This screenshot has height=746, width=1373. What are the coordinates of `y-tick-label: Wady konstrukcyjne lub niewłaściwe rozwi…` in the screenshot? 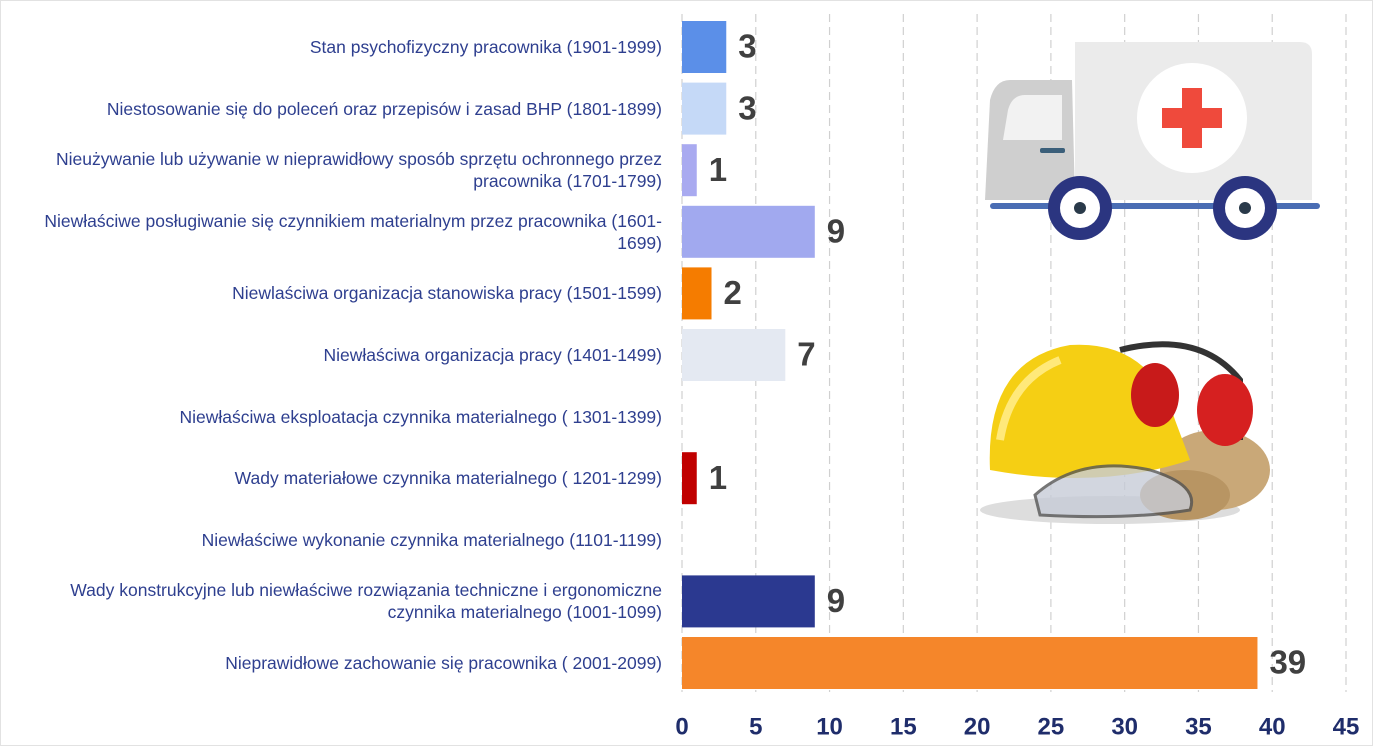 It's located at (366, 601).